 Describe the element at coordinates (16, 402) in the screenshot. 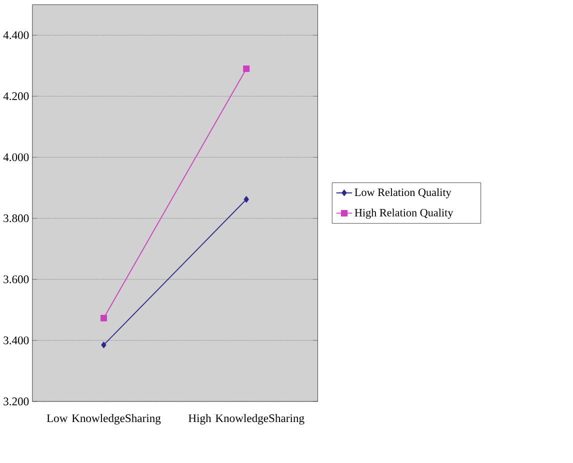

I see `y-tick-label: 3.200` at that location.